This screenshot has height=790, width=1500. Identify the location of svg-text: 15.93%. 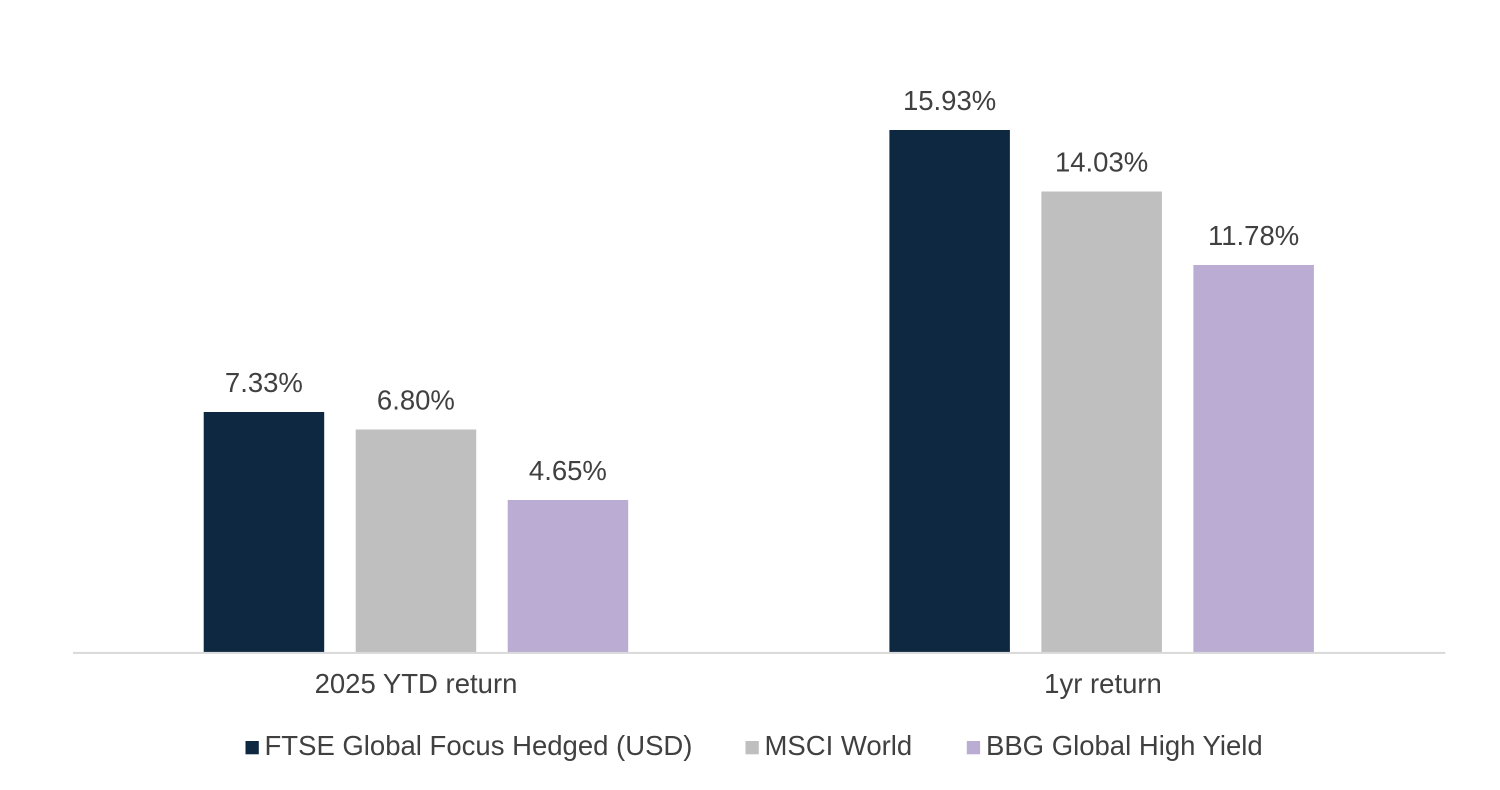
(949, 100).